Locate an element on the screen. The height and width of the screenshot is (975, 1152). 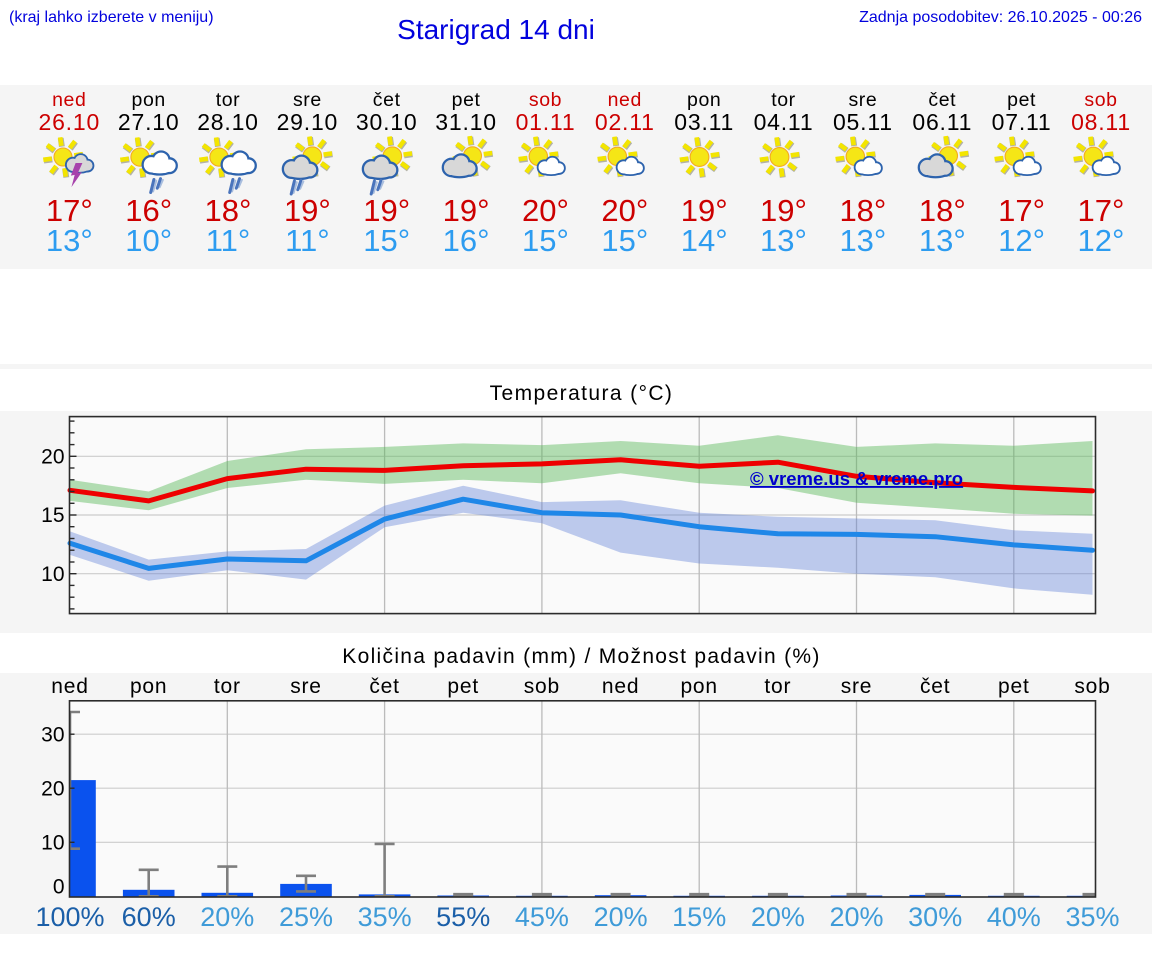
svg-text: © vreme.us & vreme.pro is located at coordinates (856, 478).